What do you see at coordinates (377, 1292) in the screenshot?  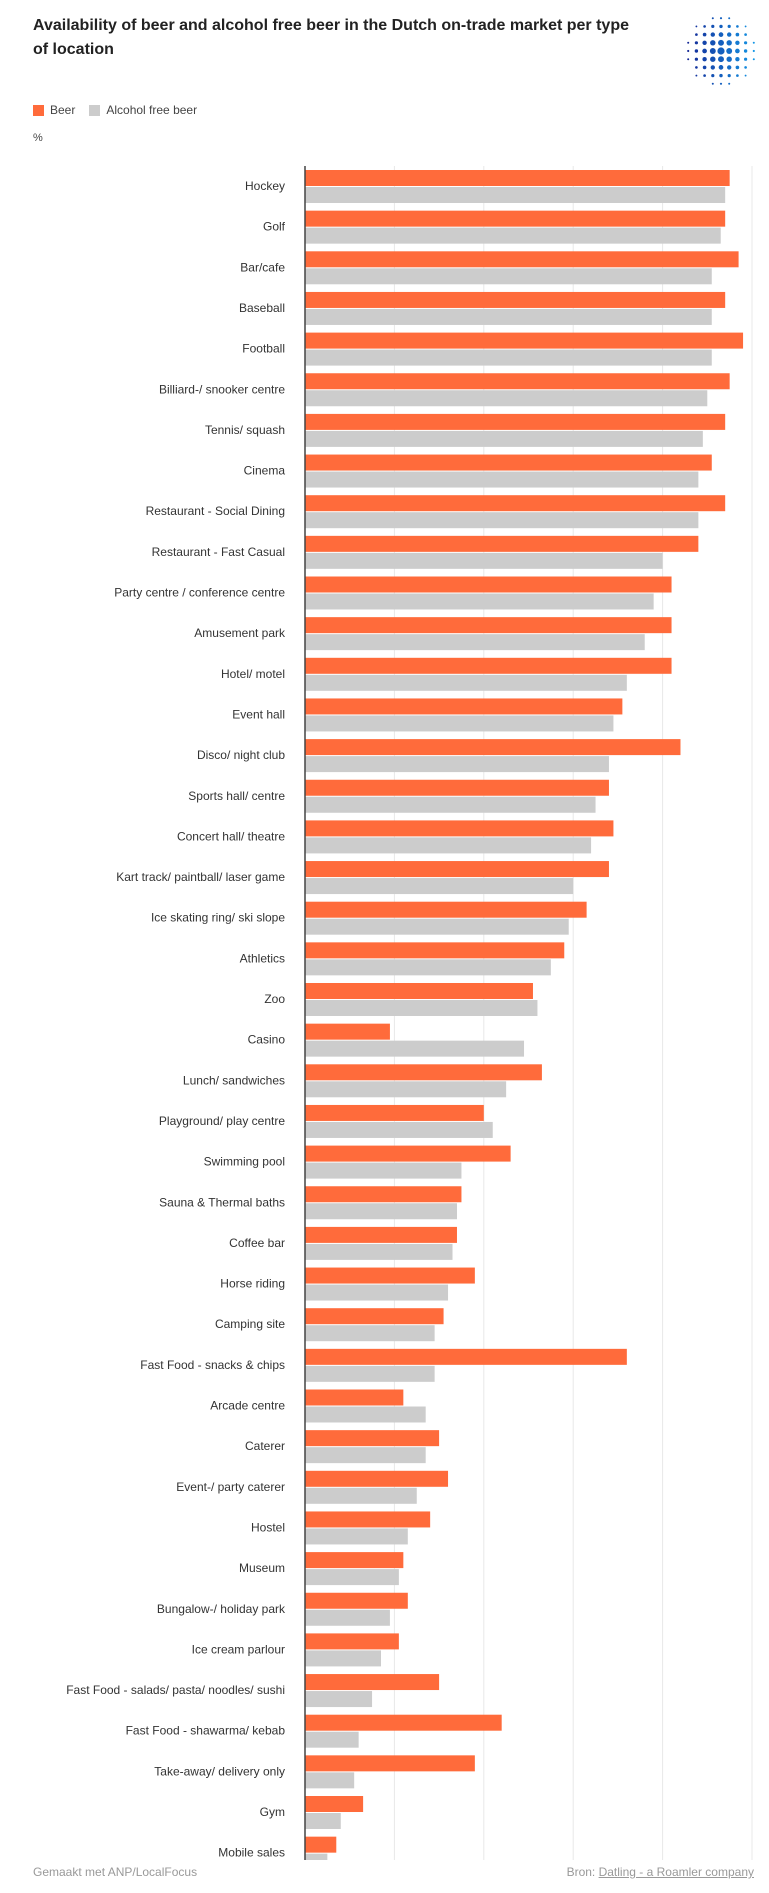 I see `bar-alcohol-free-beer-horse-riding` at bounding box center [377, 1292].